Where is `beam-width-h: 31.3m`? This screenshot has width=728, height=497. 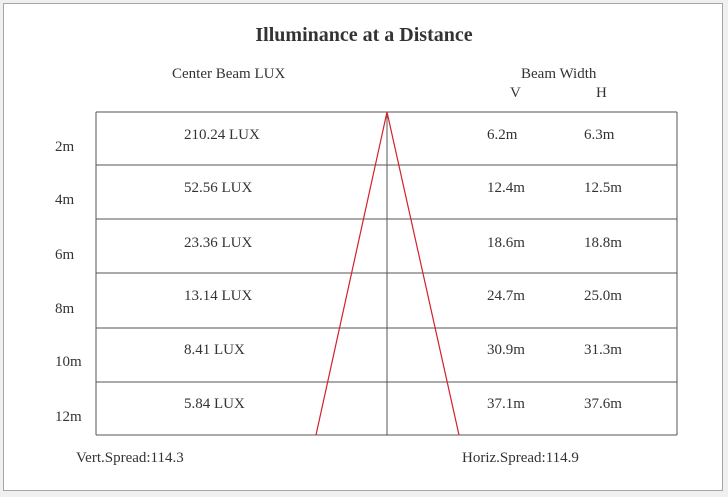
beam-width-h: 31.3m is located at coordinates (603, 350).